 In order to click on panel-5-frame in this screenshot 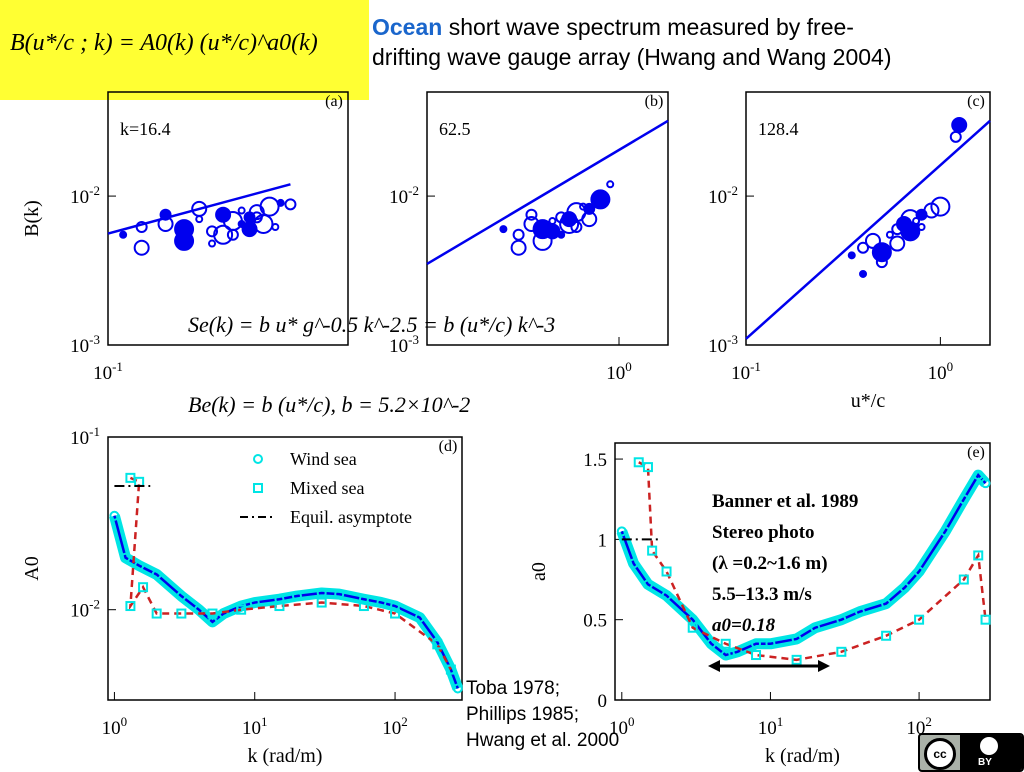, I will do `click(802, 571)`.